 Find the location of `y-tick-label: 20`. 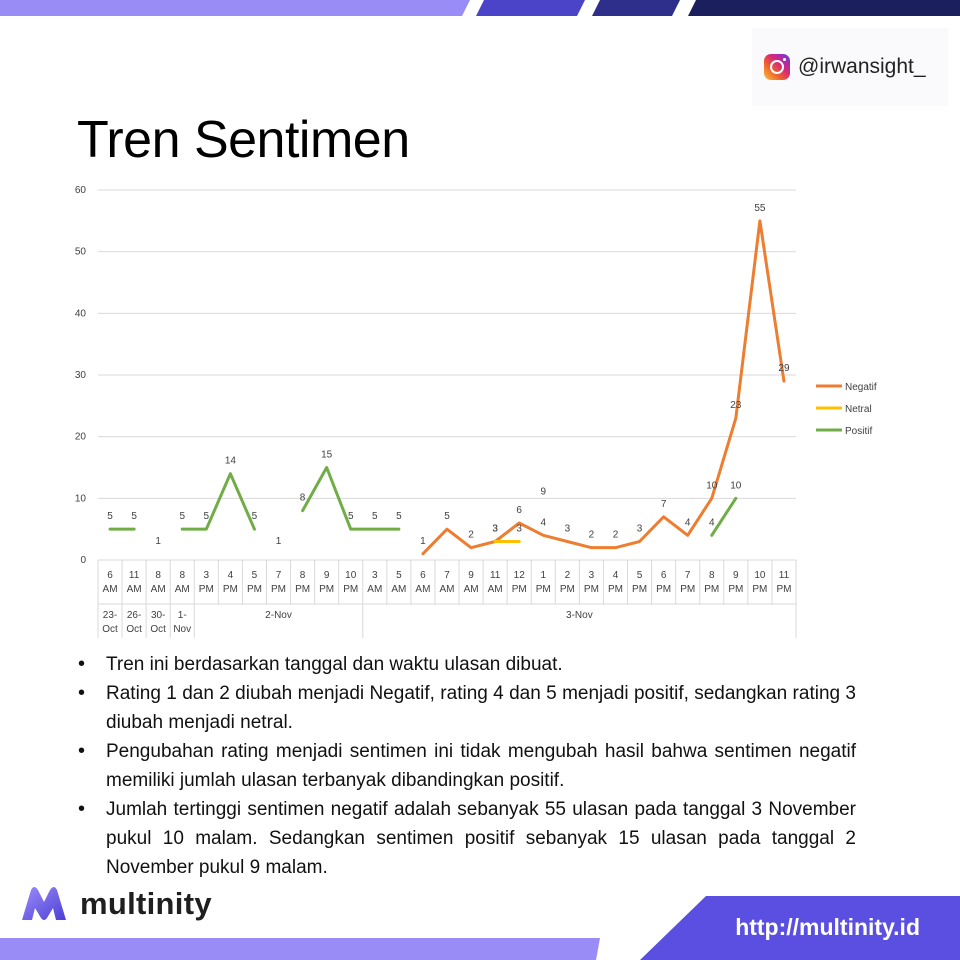

y-tick-label: 20 is located at coordinates (81, 437).